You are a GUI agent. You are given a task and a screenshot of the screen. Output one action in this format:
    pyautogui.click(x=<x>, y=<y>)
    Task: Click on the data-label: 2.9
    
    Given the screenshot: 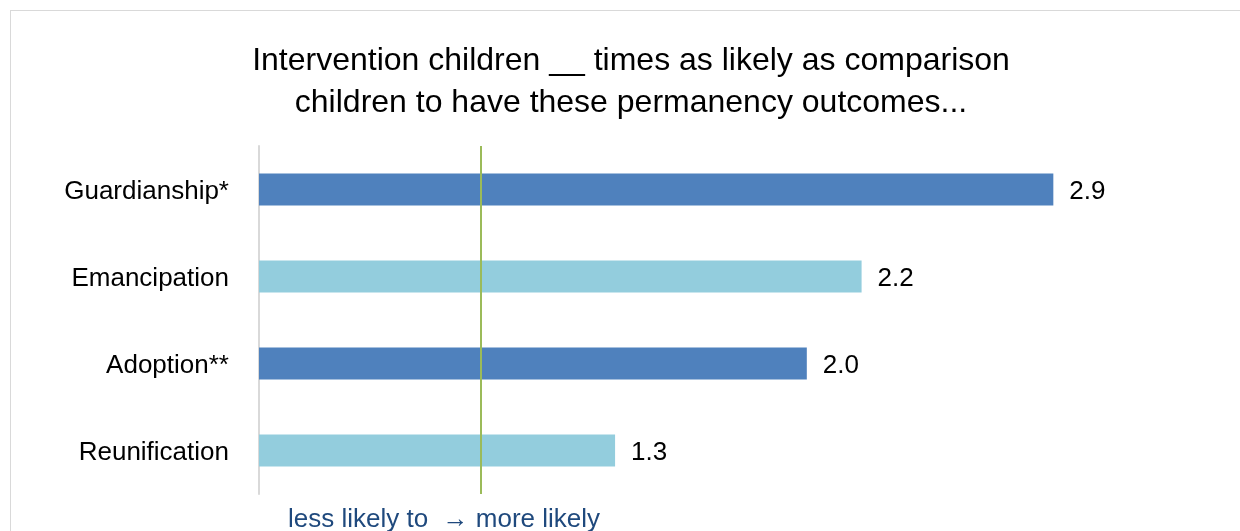 What is the action you would take?
    pyautogui.click(x=1087, y=189)
    